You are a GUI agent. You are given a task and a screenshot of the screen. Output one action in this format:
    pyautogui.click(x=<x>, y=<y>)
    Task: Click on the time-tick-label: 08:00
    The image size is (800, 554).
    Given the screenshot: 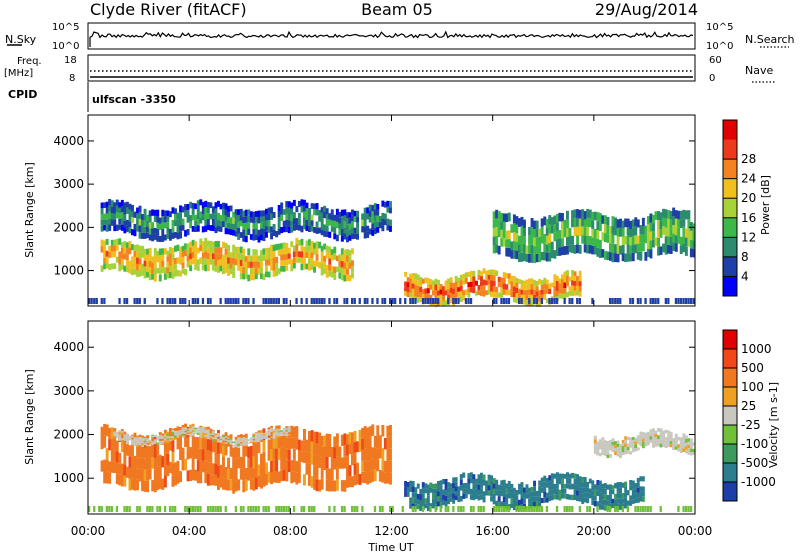 What is the action you would take?
    pyautogui.click(x=290, y=531)
    